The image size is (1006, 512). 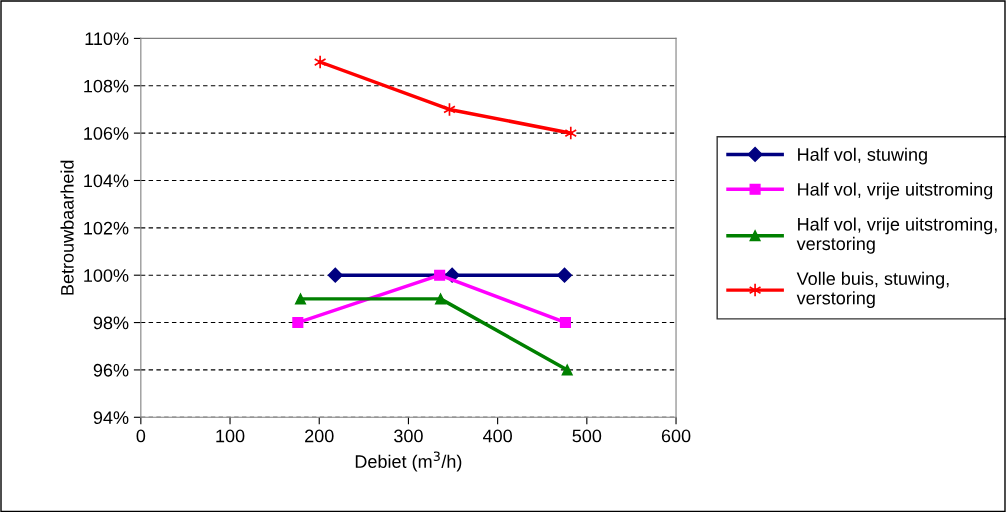 I want to click on y-tick-label: 94%, so click(x=111, y=417).